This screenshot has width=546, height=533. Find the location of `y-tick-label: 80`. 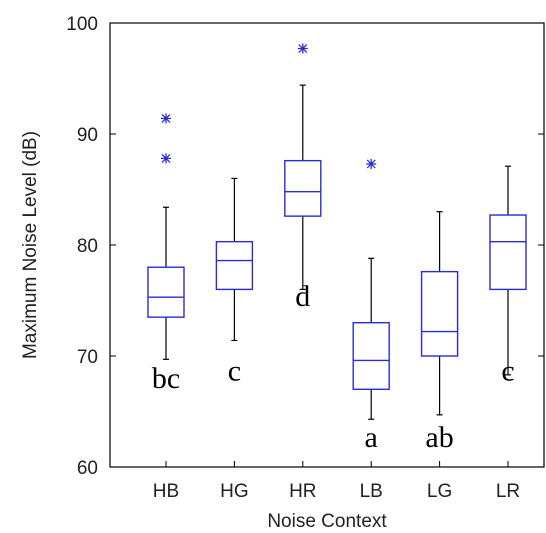

y-tick-label: 80 is located at coordinates (87, 246).